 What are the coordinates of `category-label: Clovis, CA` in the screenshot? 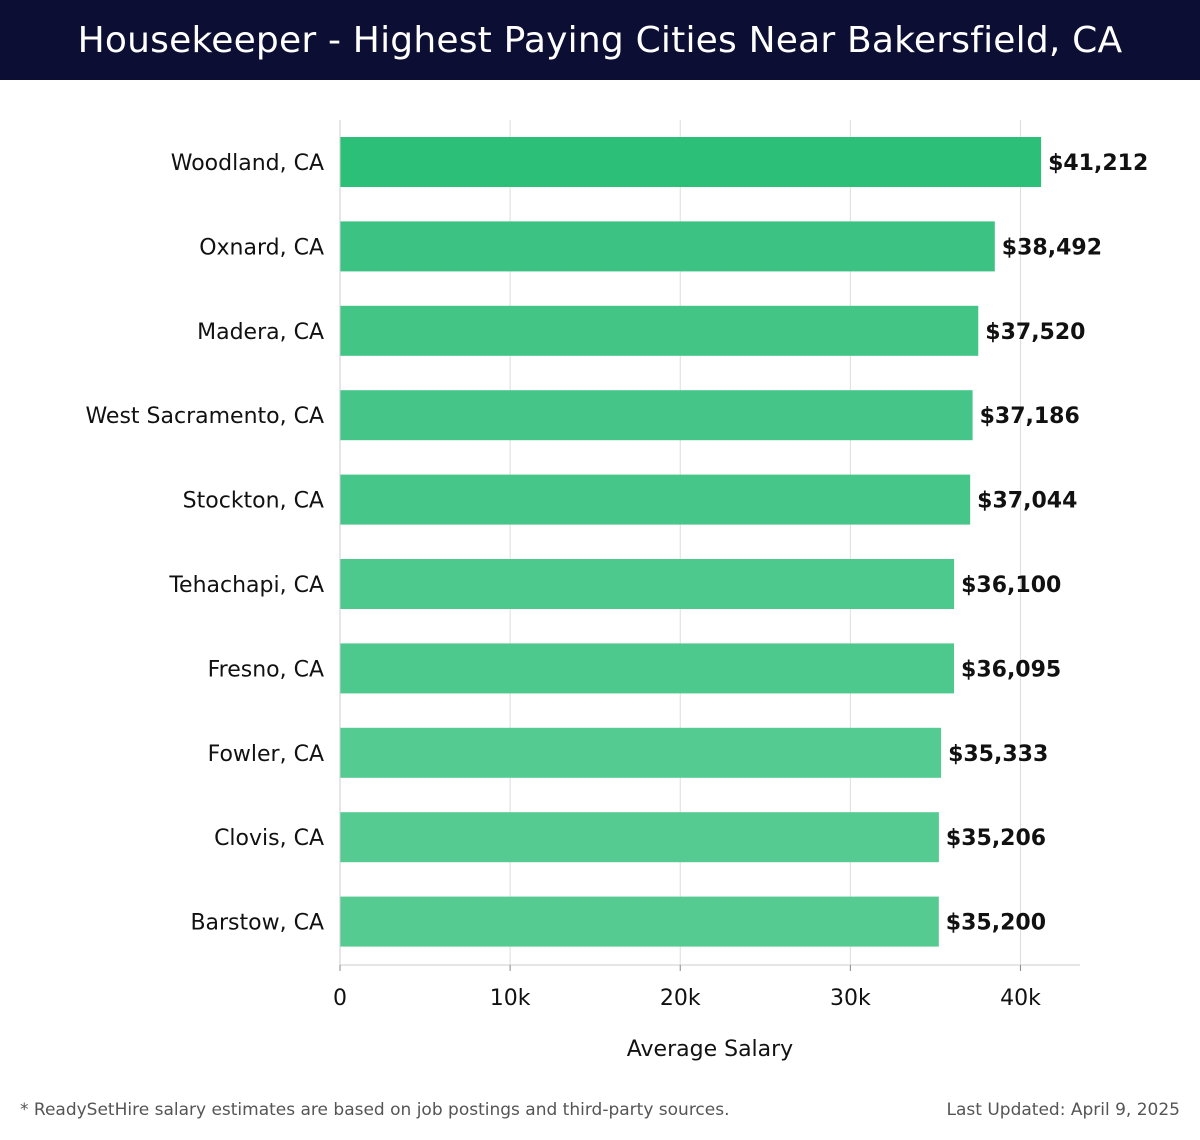 It's located at (269, 838).